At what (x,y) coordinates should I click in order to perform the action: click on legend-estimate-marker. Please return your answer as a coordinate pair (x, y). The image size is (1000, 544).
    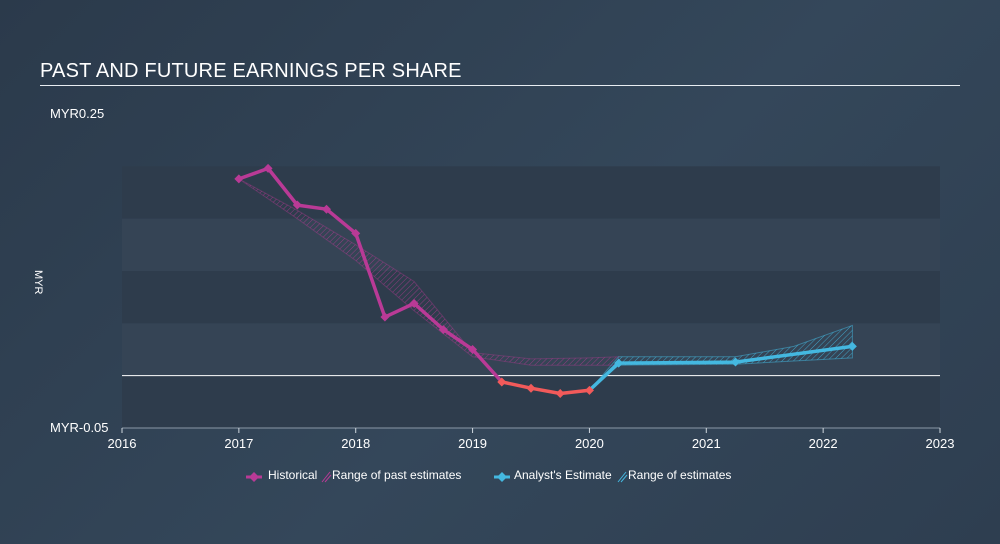
    Looking at the image, I should click on (502, 477).